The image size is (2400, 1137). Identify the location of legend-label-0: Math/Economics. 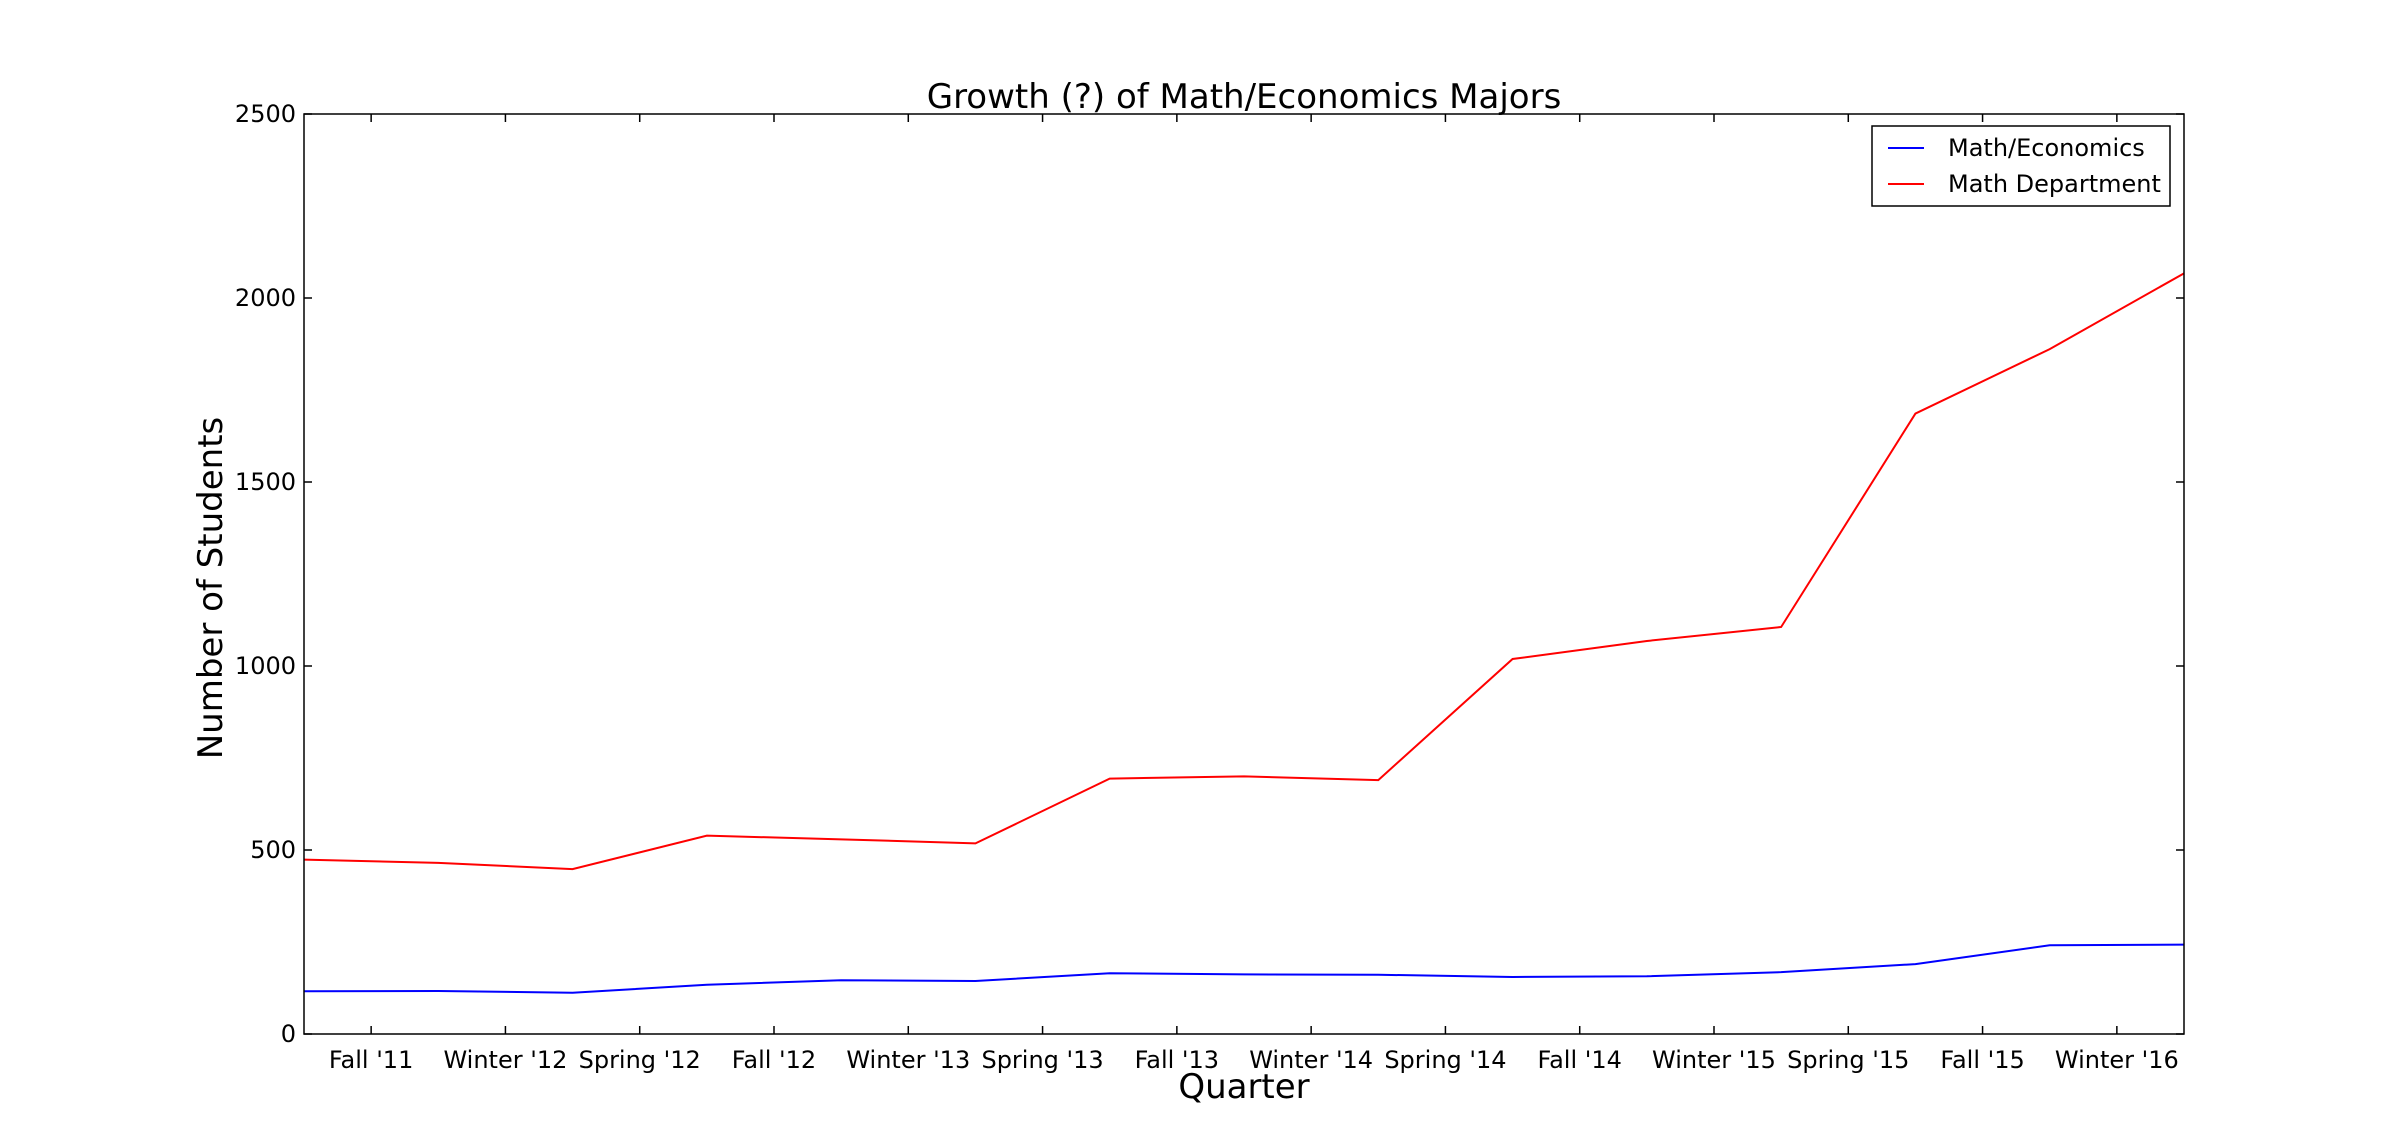
(2046, 148).